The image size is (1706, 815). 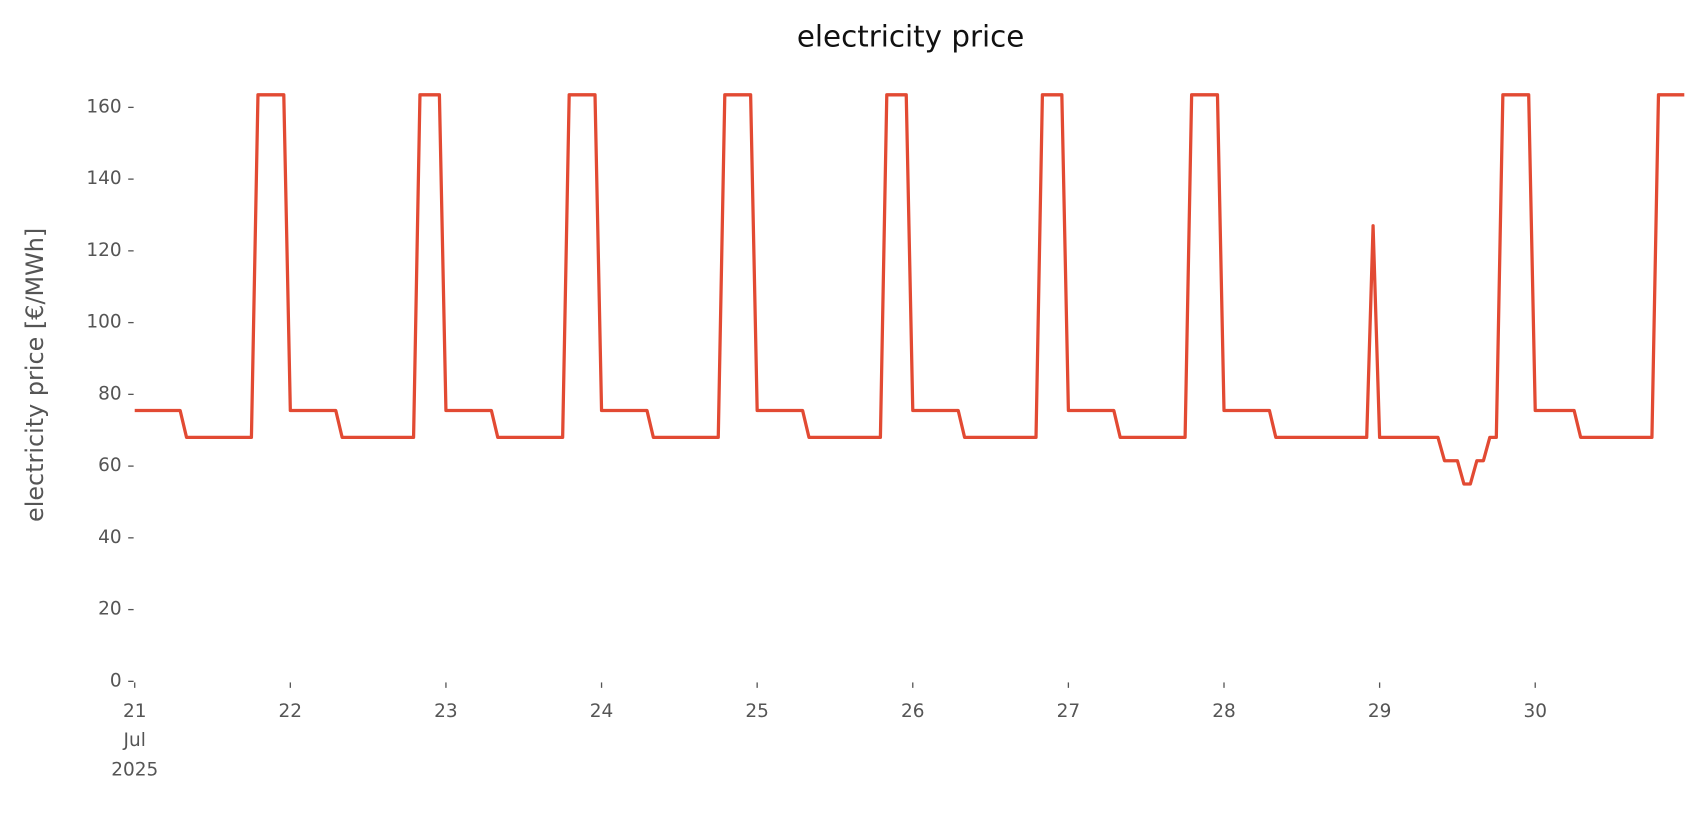 I want to click on x-tick-label: 24, so click(x=602, y=711).